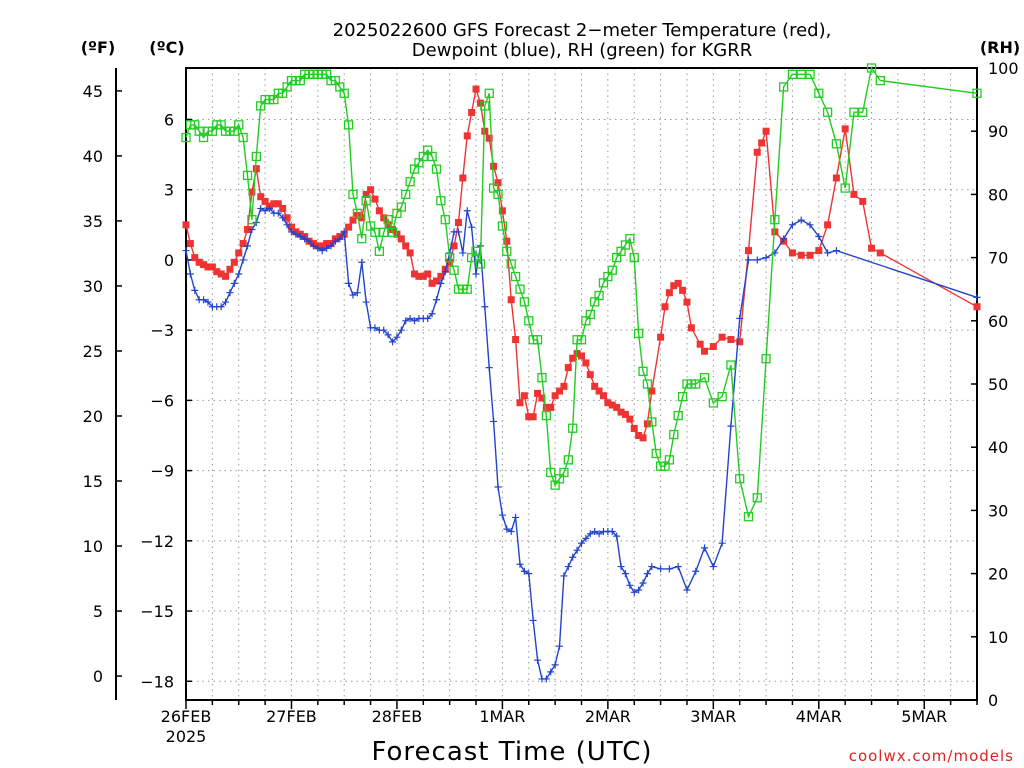 The height and width of the screenshot is (768, 1024). I want to click on f-tick-label: 45, so click(93, 91).